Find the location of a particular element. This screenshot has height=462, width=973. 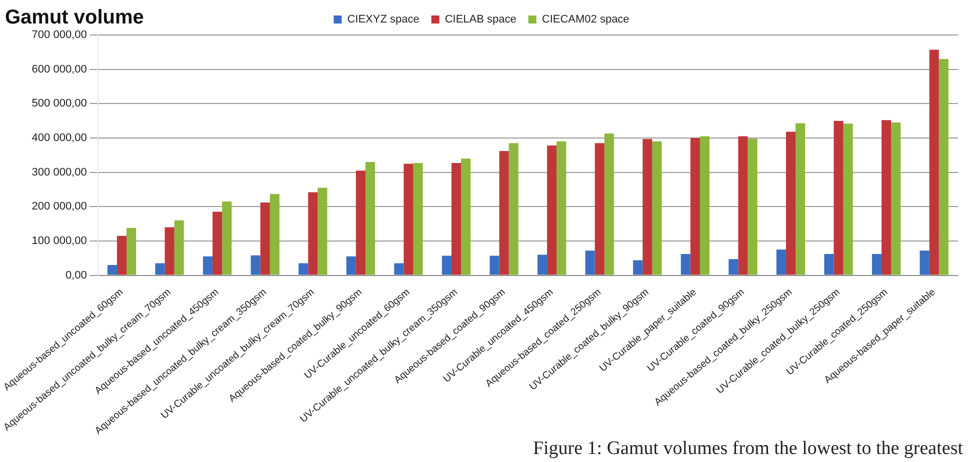

y-tick-label: 200 000,00 is located at coordinates (59, 206).